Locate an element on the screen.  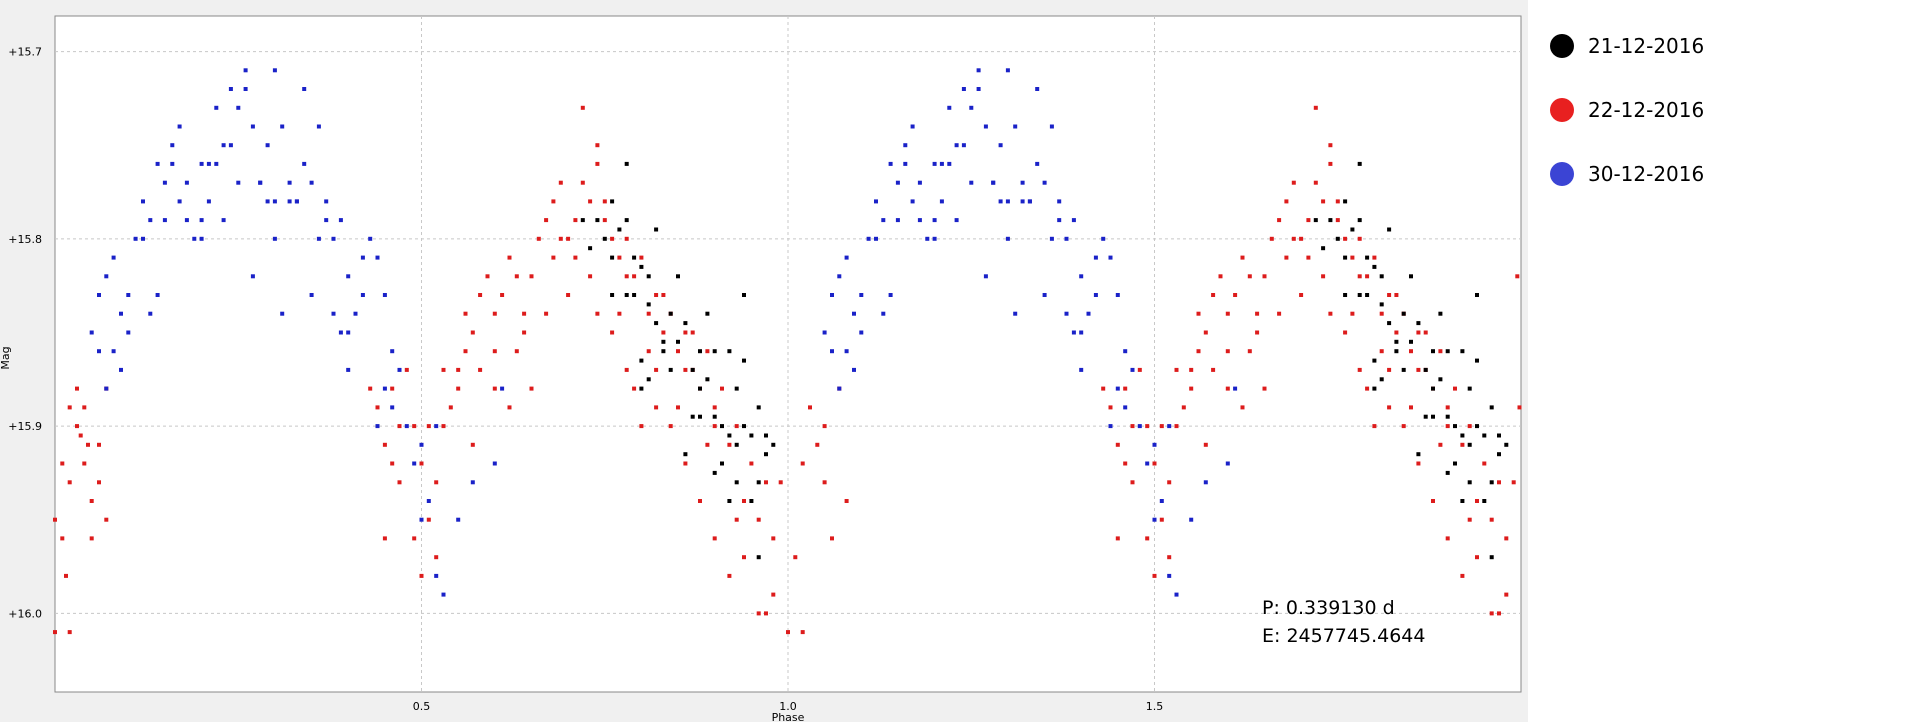
y-axis-label: Mag is located at coordinates (6, 357).